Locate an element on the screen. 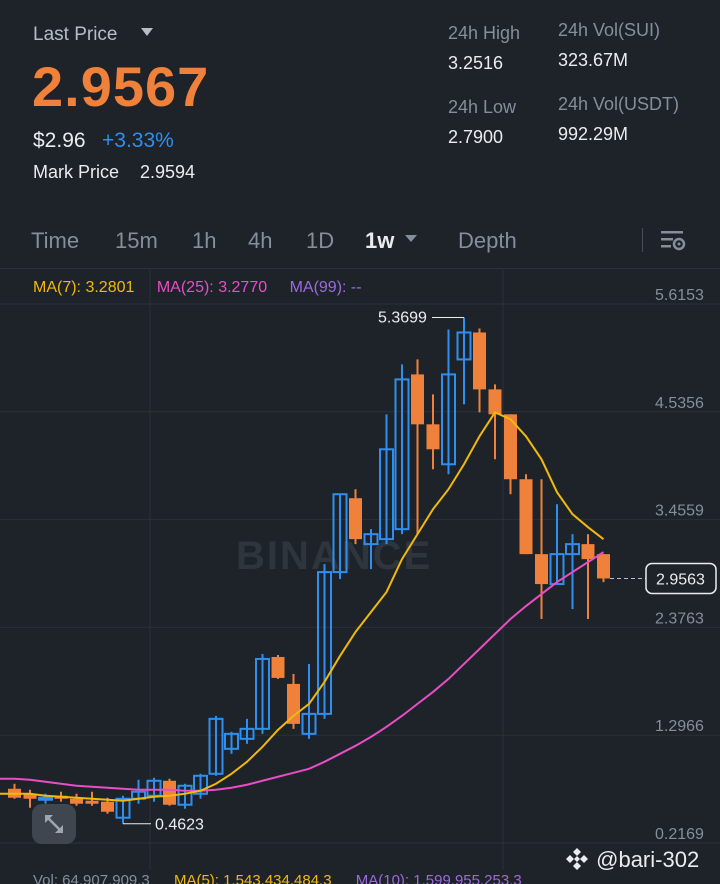 The height and width of the screenshot is (884, 720). binance-logo-icon is located at coordinates (577, 859).